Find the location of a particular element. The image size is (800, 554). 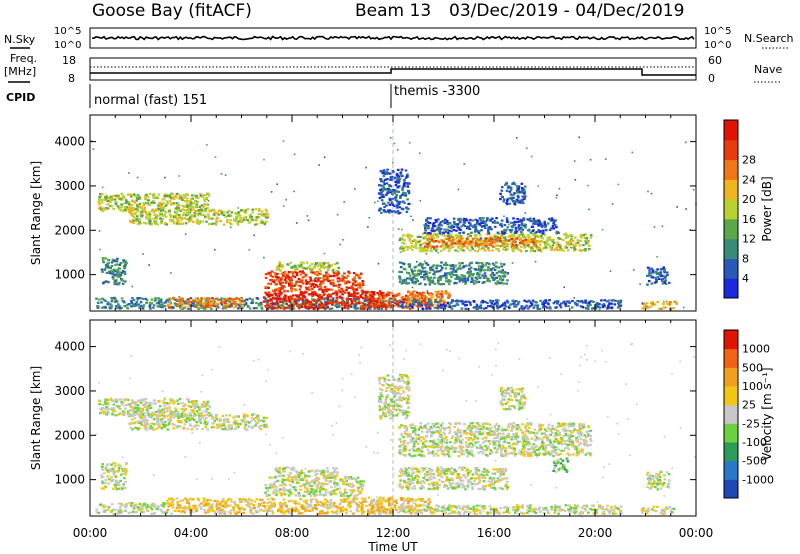

power-ylabel: Slant Range [km] is located at coordinates (36, 213).